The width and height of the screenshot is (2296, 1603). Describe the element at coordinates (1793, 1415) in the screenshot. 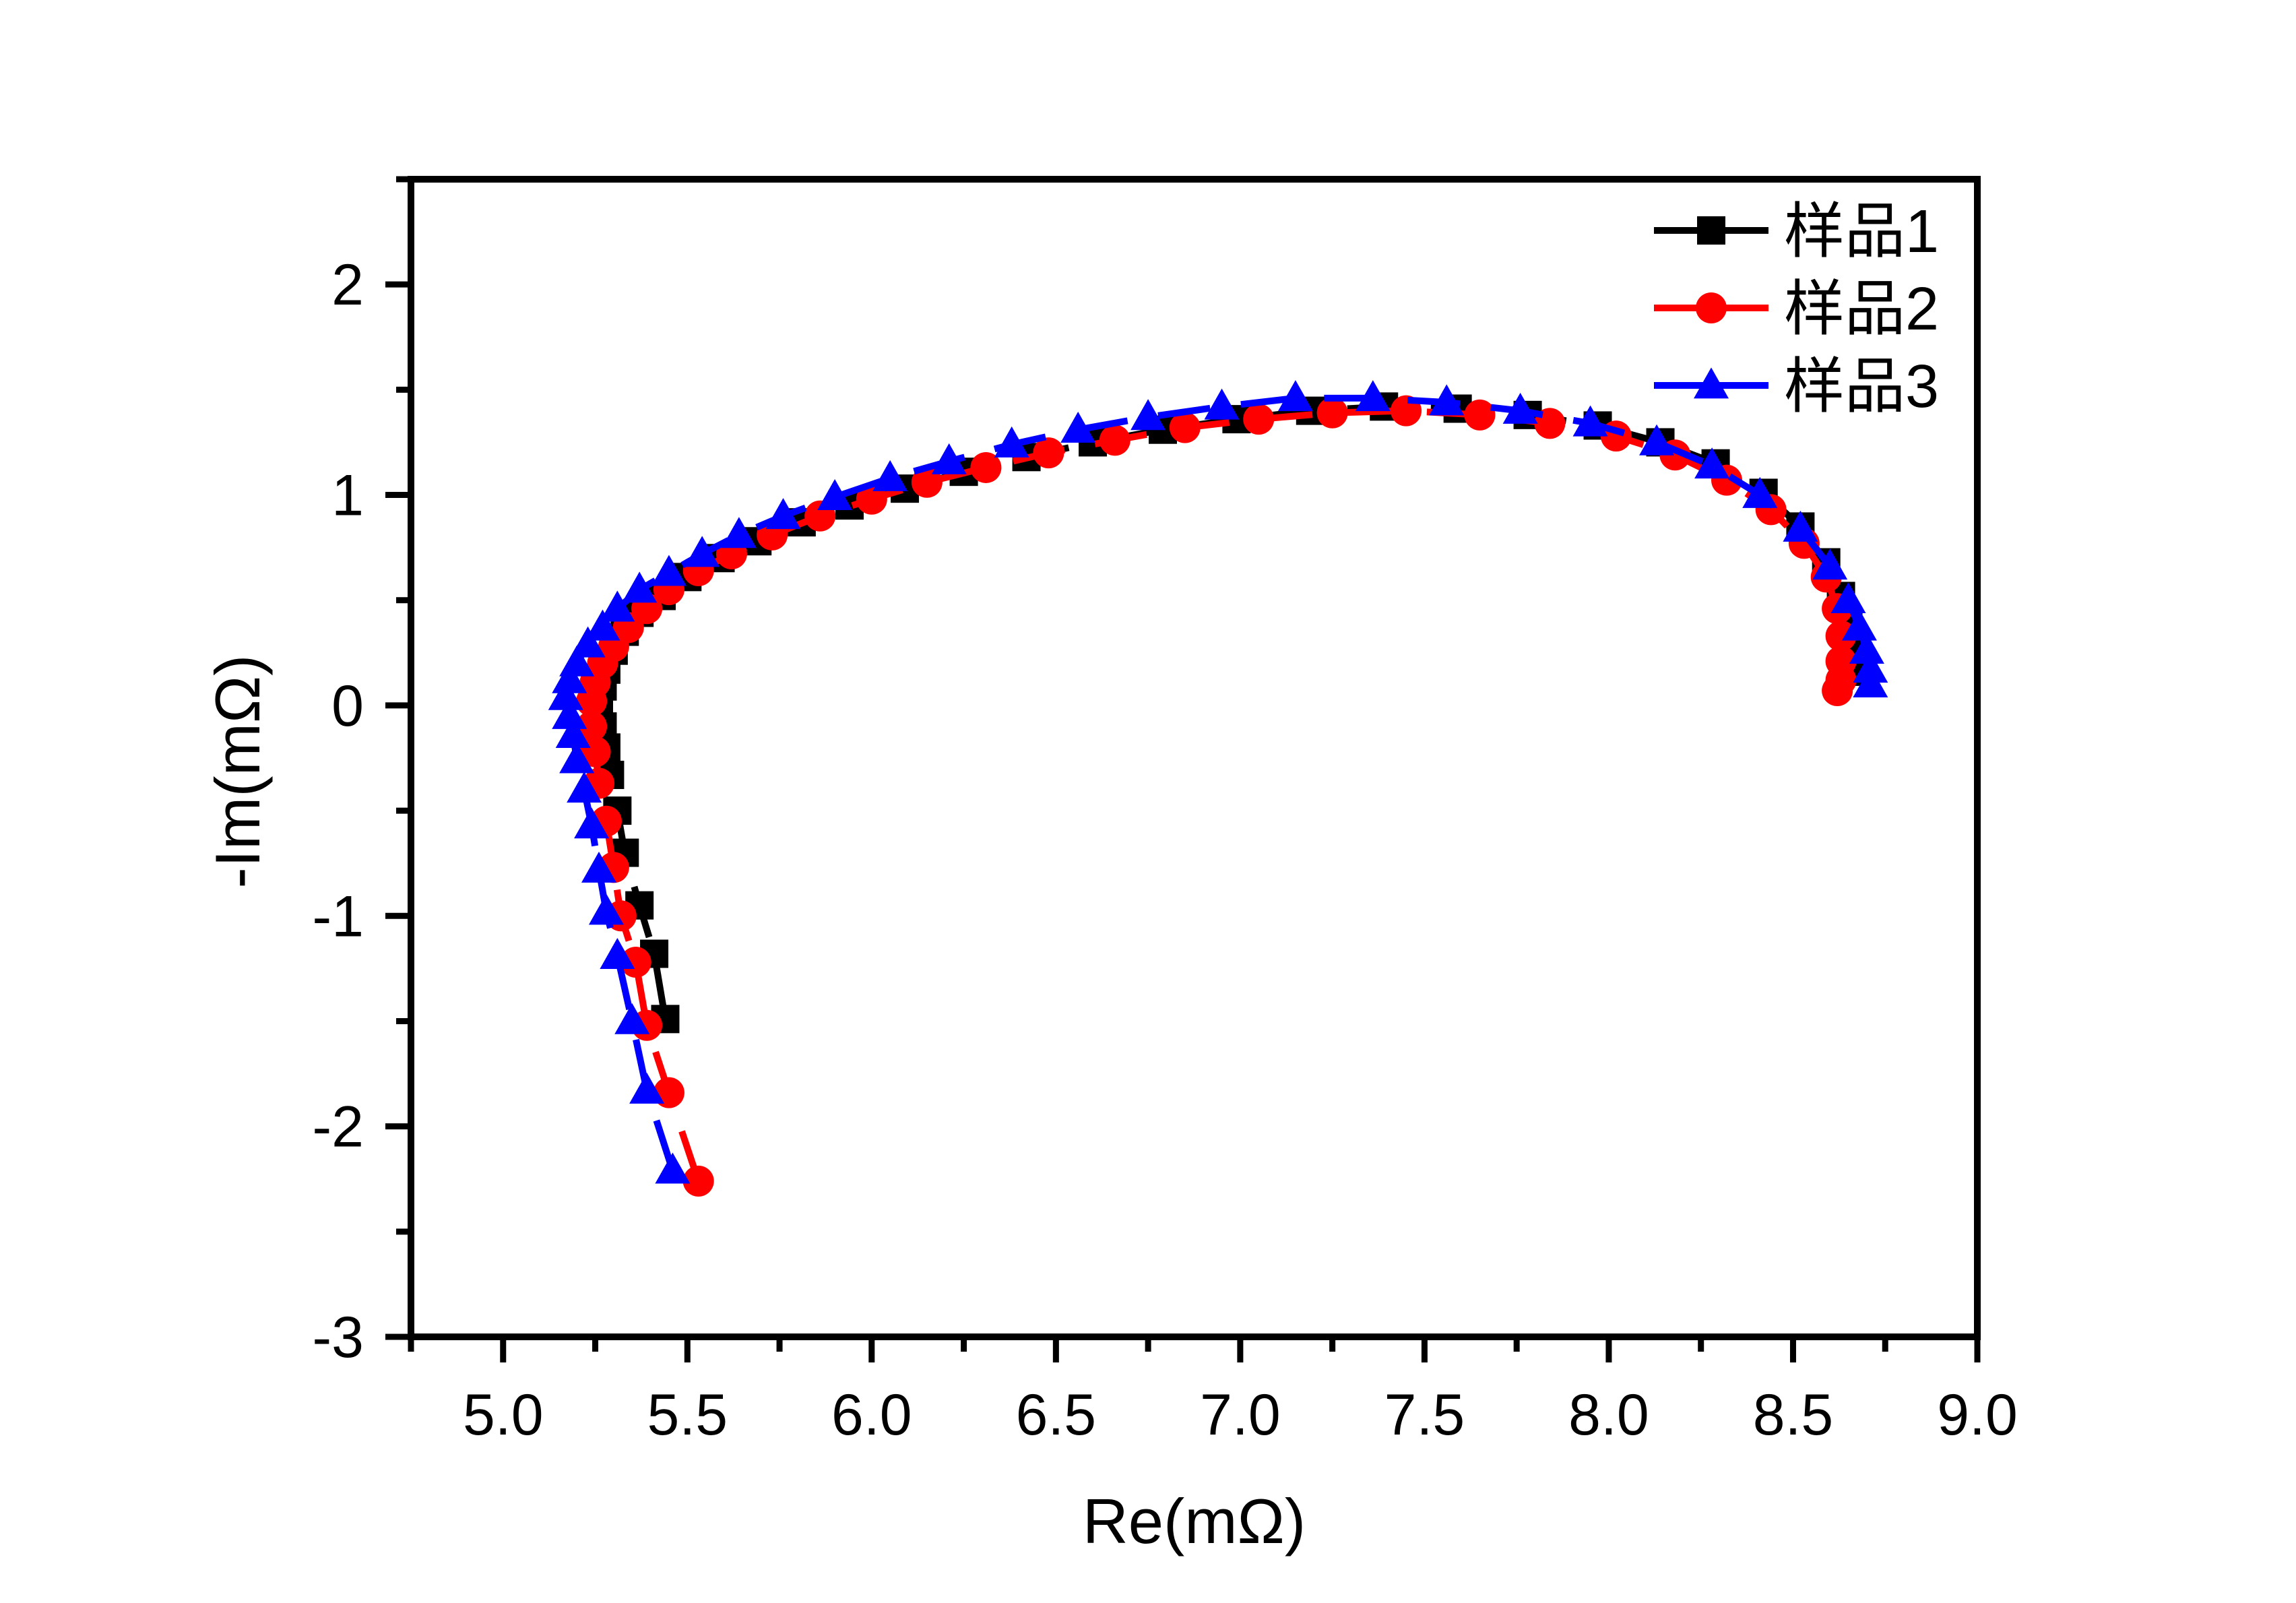

I see `x-tick-label: 8.5` at that location.